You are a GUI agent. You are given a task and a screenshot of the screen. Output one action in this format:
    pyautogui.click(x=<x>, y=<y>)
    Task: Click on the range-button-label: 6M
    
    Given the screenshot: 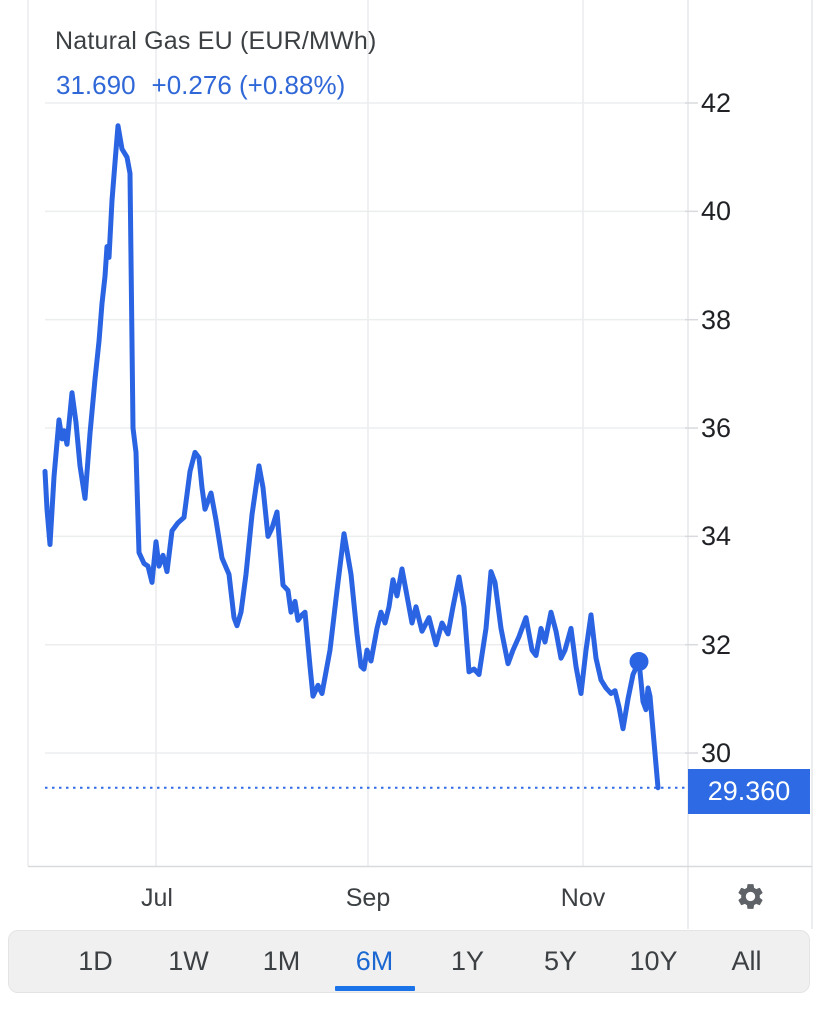 What is the action you would take?
    pyautogui.click(x=374, y=961)
    